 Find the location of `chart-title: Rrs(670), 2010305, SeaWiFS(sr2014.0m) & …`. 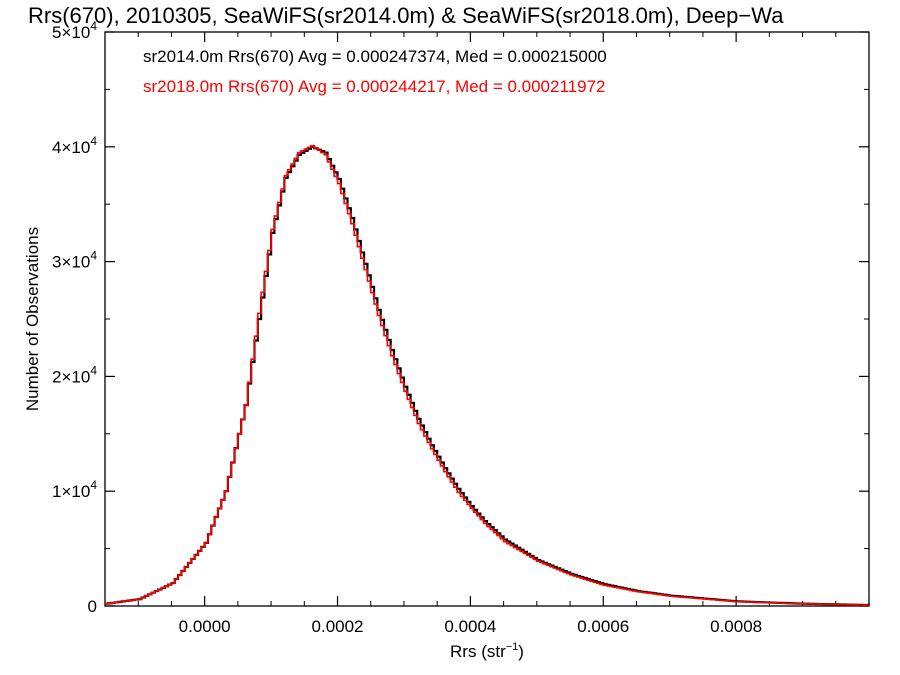

chart-title: Rrs(670), 2010305, SeaWiFS(sr2014.0m) & … is located at coordinates (406, 15).